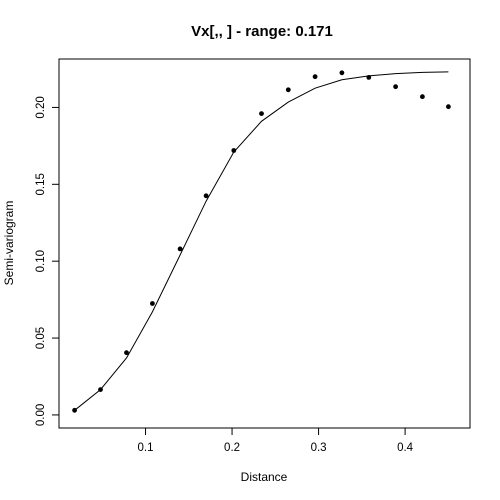 This screenshot has width=500, height=500. What do you see at coordinates (264, 477) in the screenshot?
I see `x-axis-label: Distance` at bounding box center [264, 477].